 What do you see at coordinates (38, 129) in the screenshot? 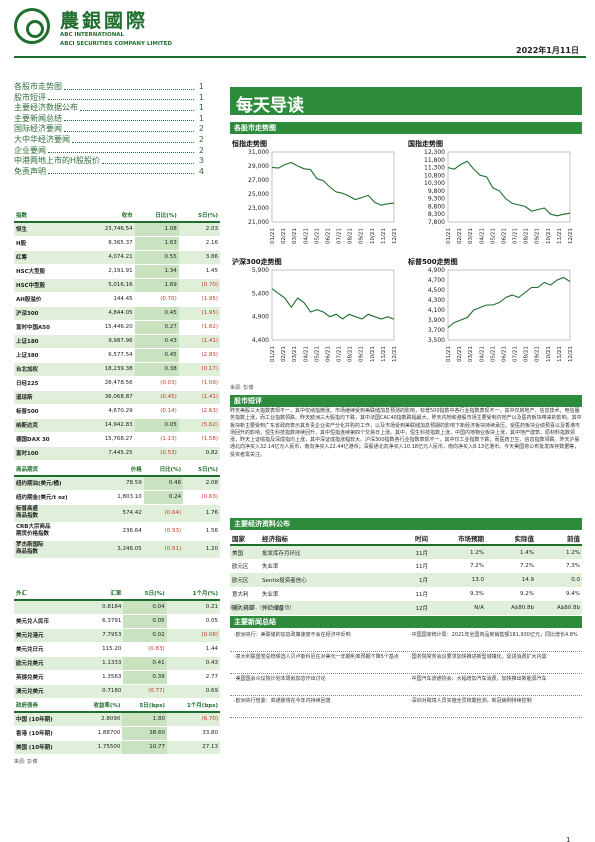
I see `toc-title: 国际经济要闻` at bounding box center [38, 129].